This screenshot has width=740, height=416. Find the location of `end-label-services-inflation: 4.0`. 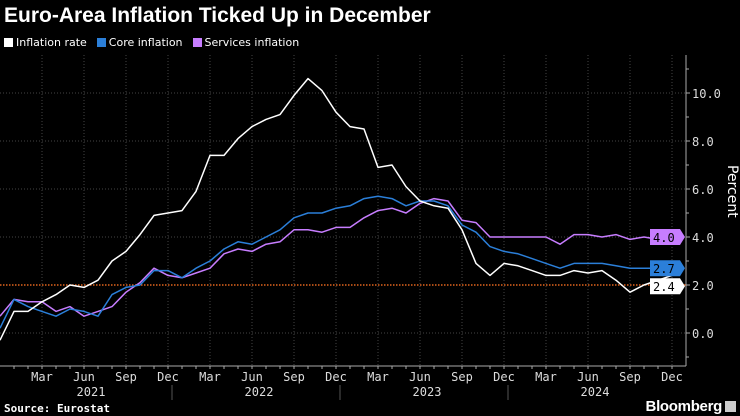

end-label-services-inflation: 4.0 is located at coordinates (667, 237).